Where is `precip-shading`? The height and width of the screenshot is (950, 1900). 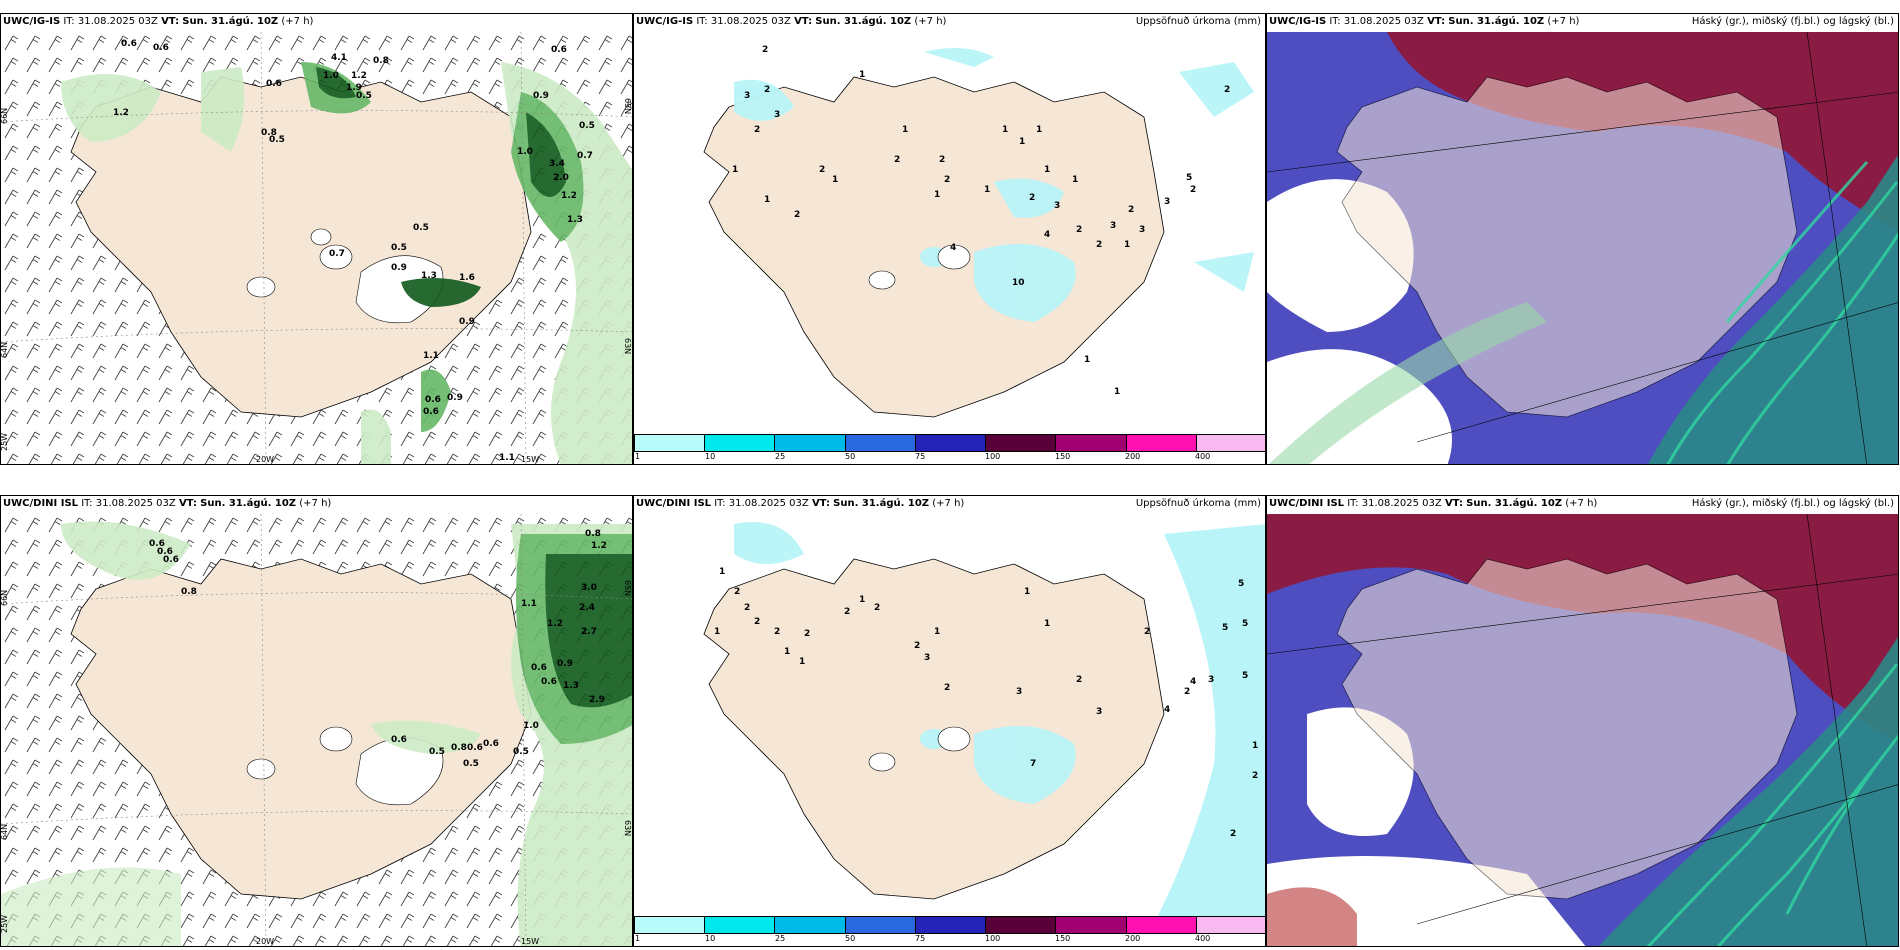
precip-shading is located at coordinates (1209, 724).